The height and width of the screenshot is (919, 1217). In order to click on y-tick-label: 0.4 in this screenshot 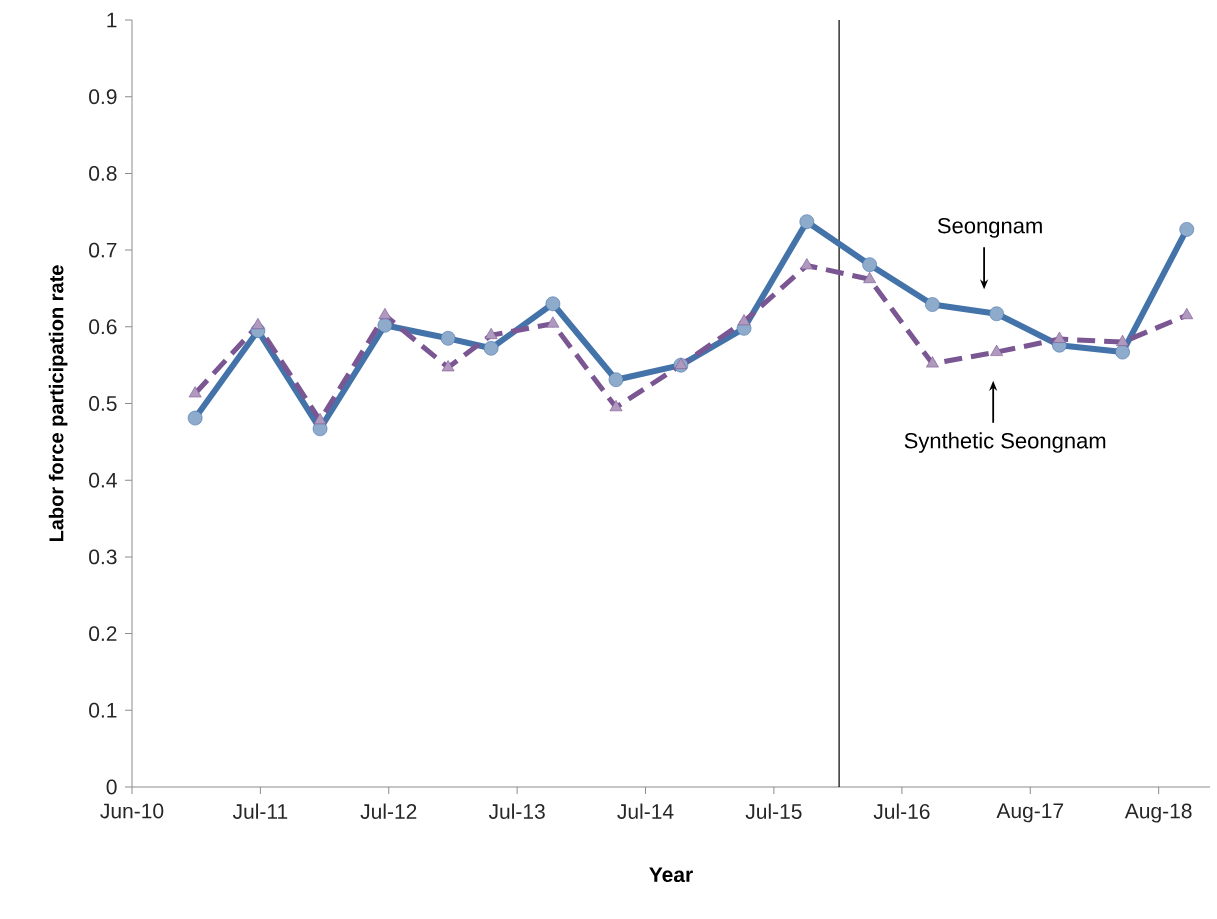, I will do `click(103, 480)`.